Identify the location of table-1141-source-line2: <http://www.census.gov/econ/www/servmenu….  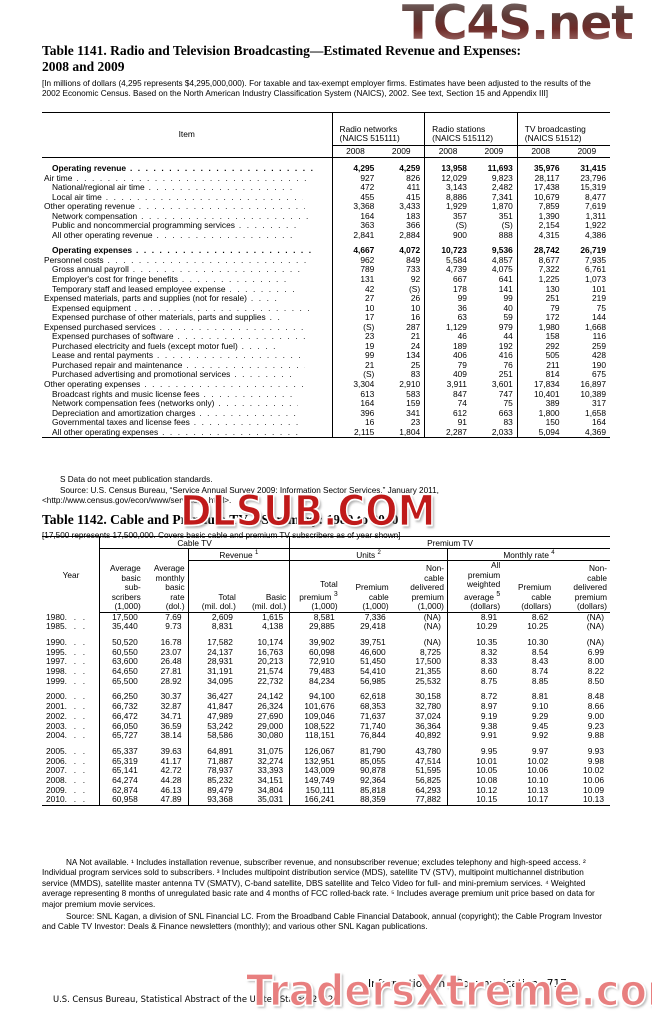
(137, 500).